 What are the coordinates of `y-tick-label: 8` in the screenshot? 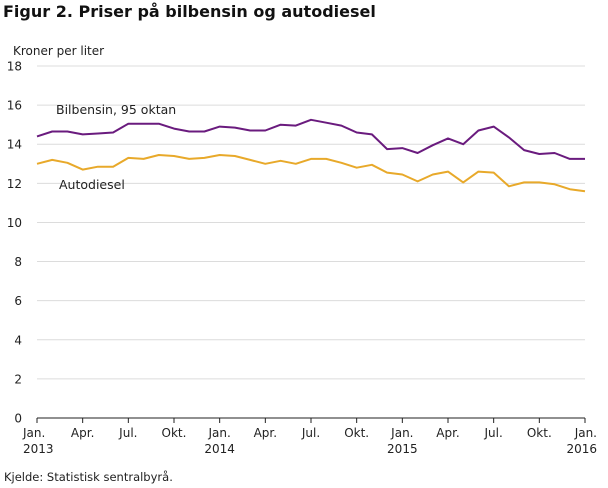 It's located at (18, 262).